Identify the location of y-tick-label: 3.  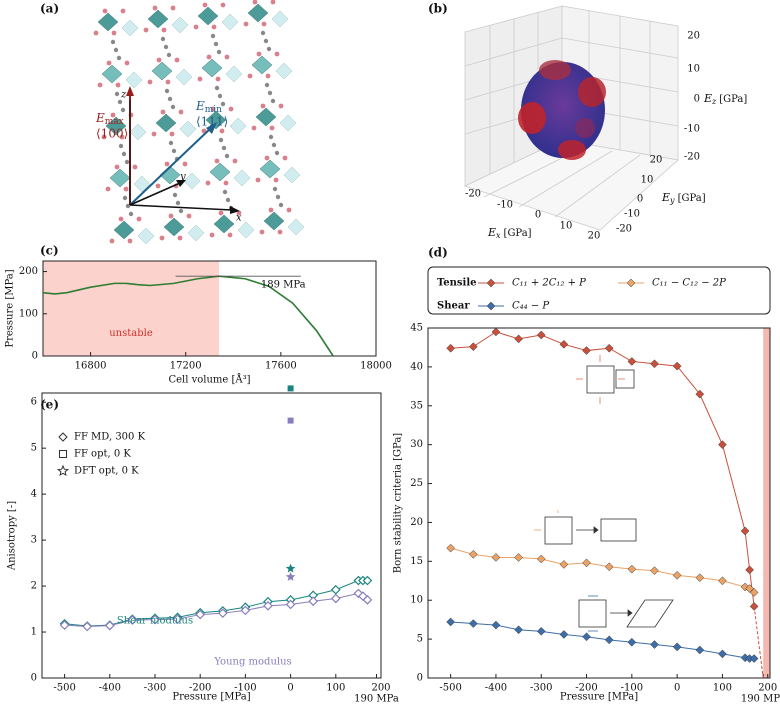
(34, 540).